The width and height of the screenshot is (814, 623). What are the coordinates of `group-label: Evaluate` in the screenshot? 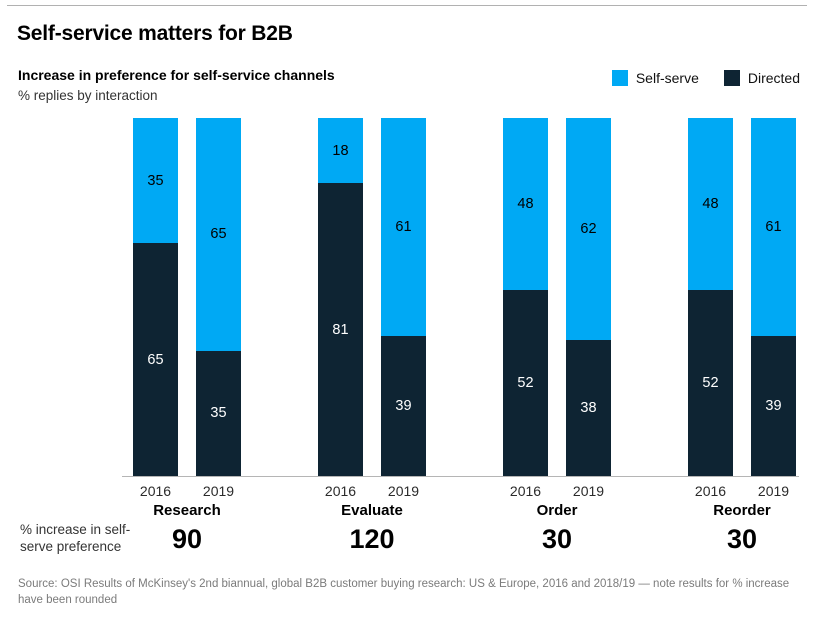 It's located at (372, 510).